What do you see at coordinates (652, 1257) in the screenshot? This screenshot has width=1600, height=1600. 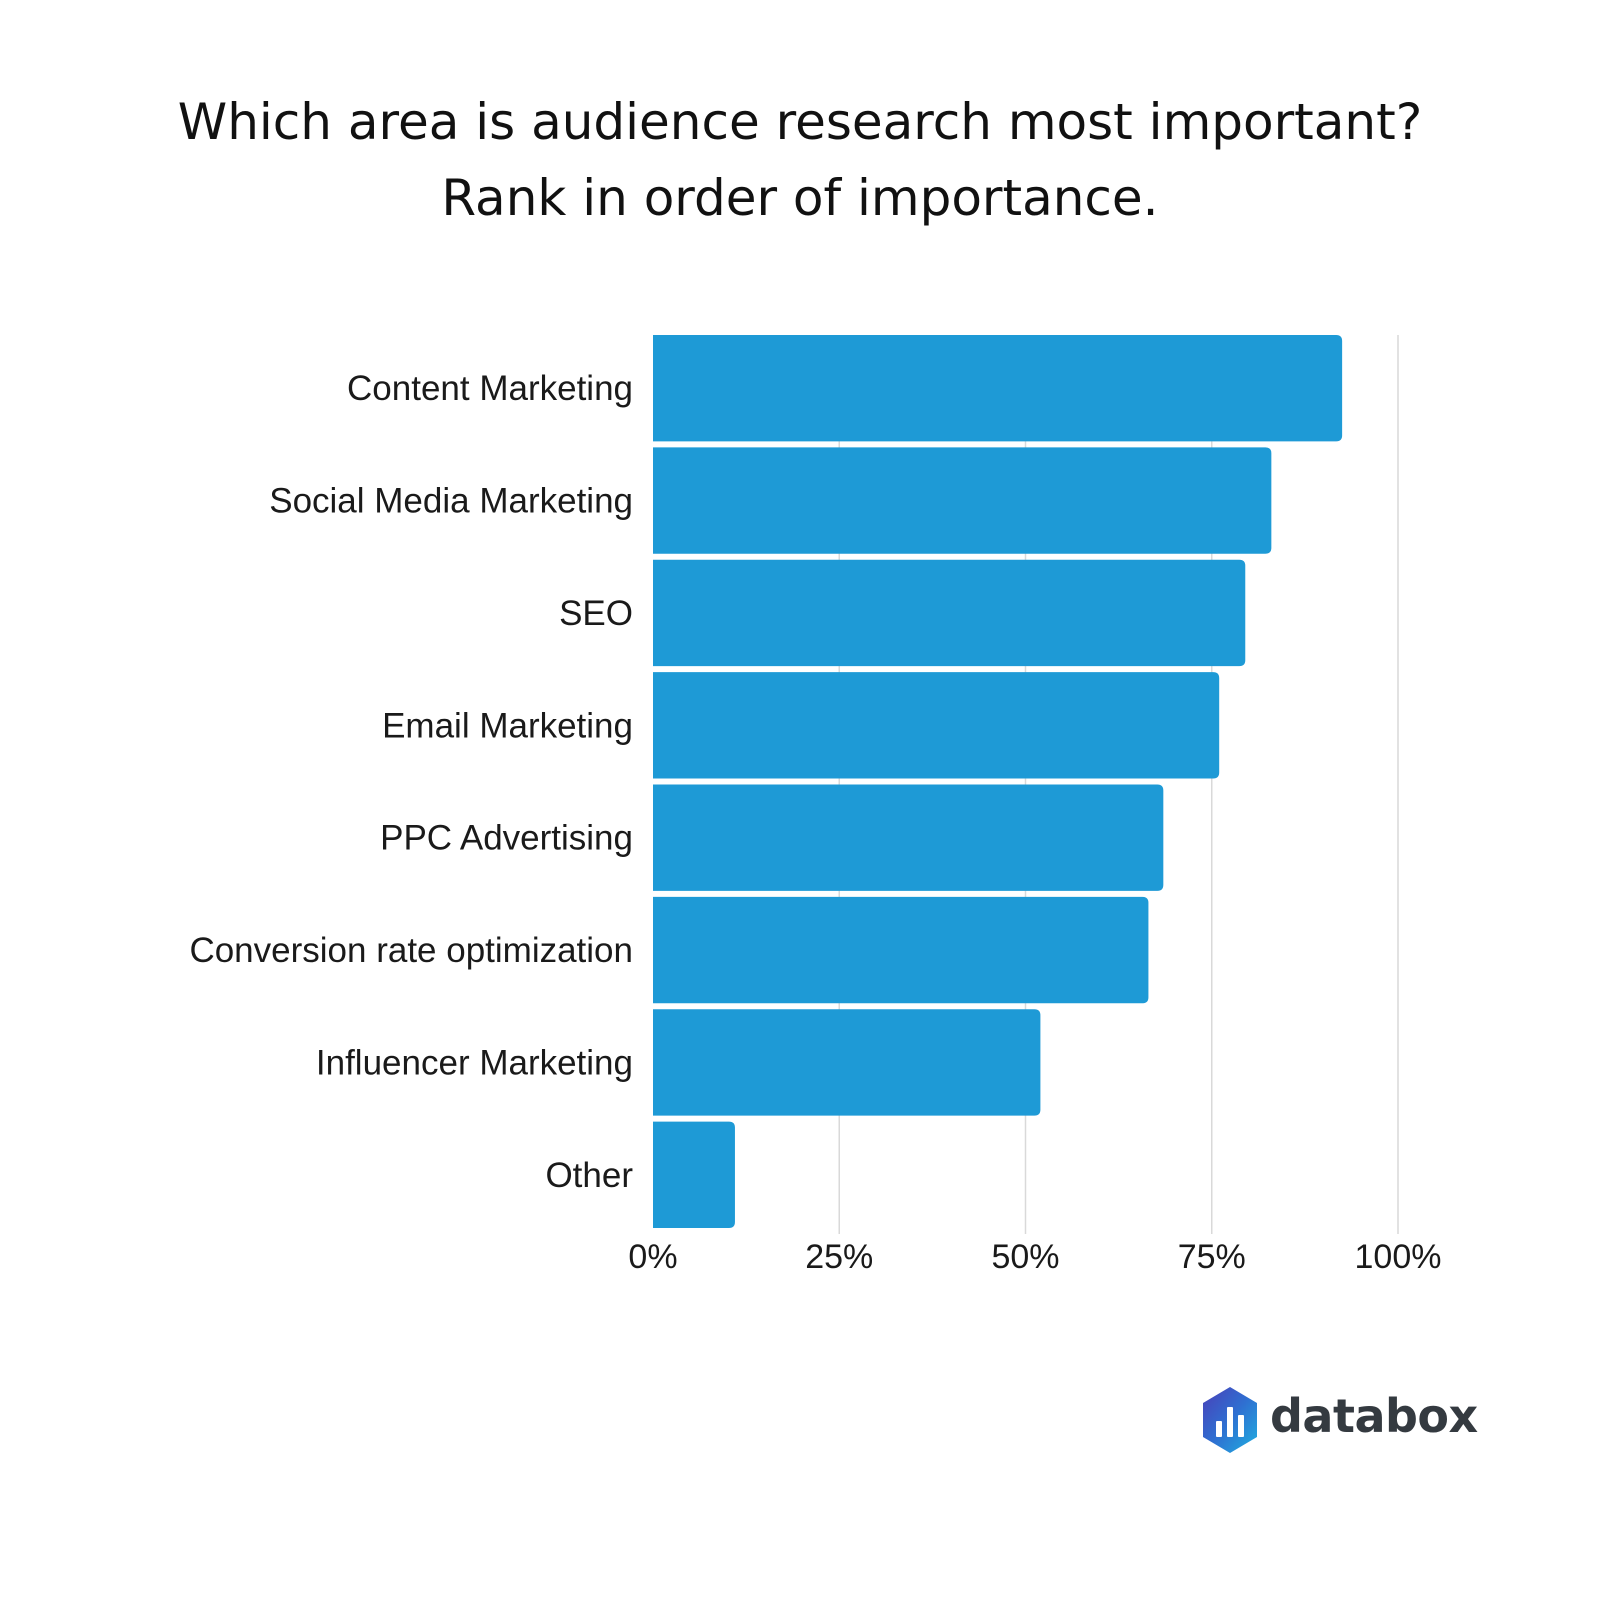 I see `x-tick-label: 0%` at bounding box center [652, 1257].